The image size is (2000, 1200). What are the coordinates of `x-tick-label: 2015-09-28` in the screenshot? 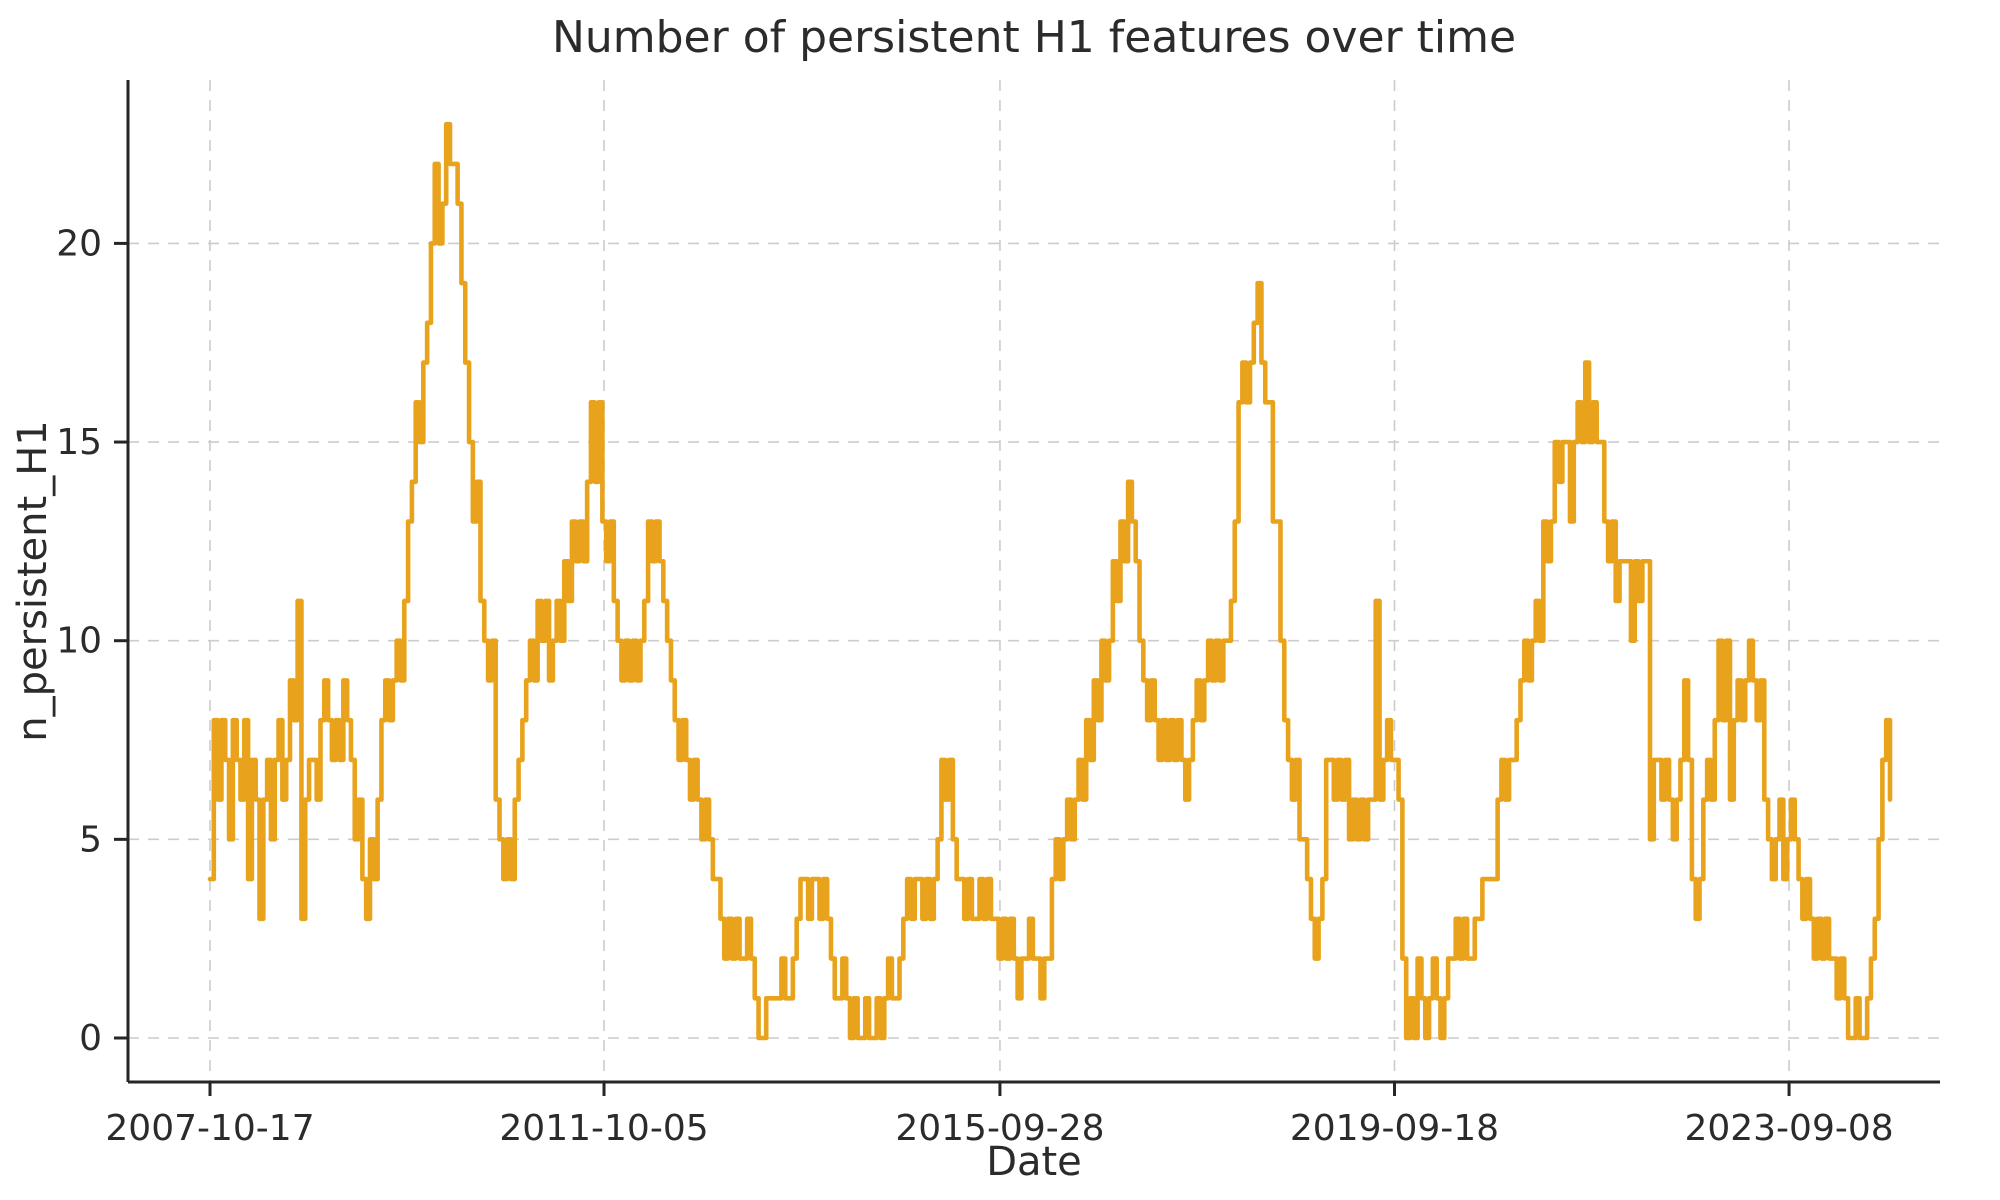 It's located at (999, 1128).